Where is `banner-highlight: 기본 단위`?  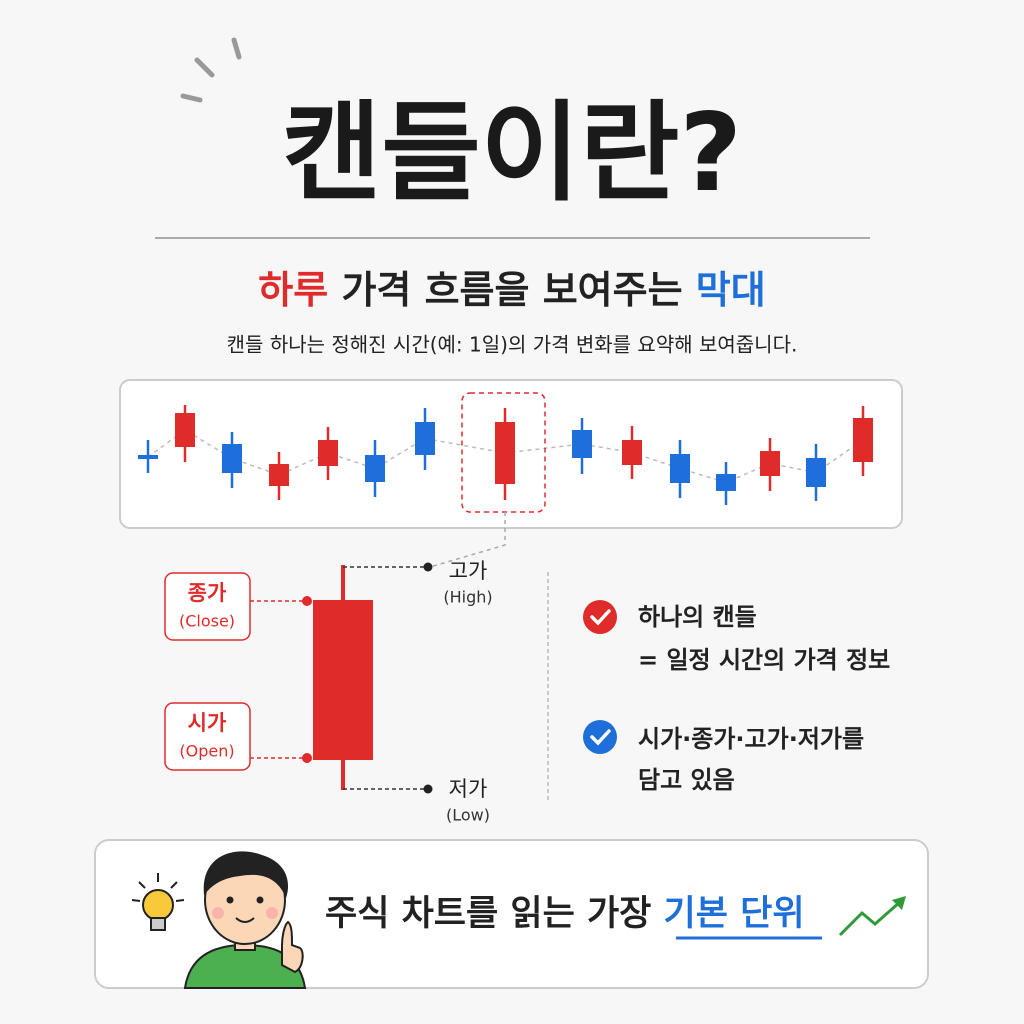 banner-highlight: 기본 단위 is located at coordinates (734, 914).